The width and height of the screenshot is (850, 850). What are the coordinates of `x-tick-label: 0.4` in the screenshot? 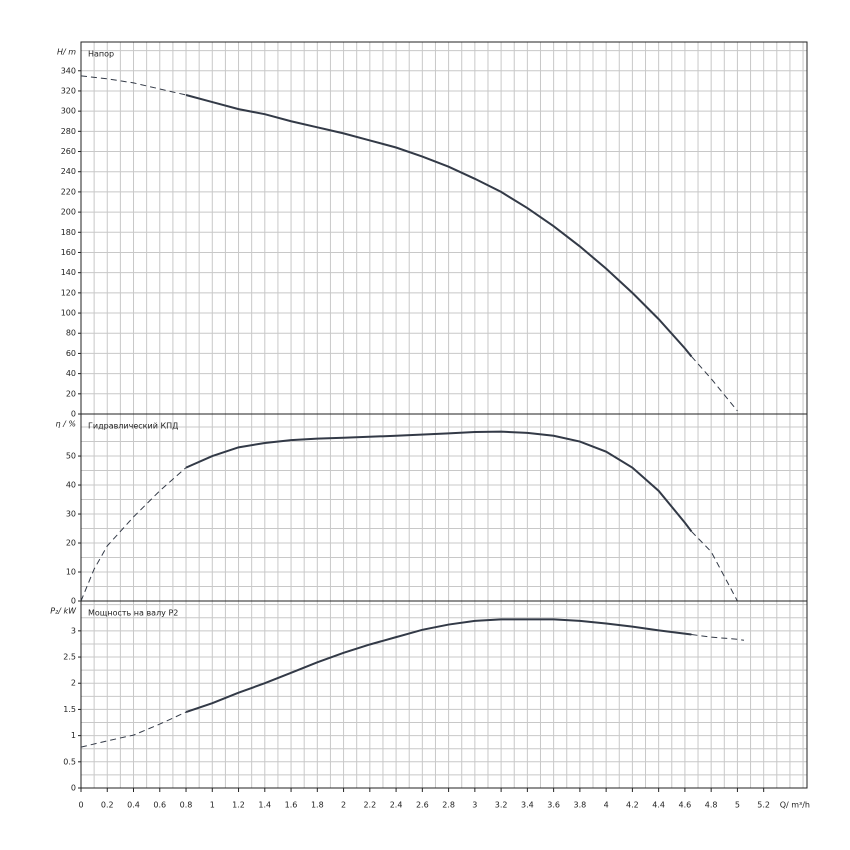 It's located at (133, 805).